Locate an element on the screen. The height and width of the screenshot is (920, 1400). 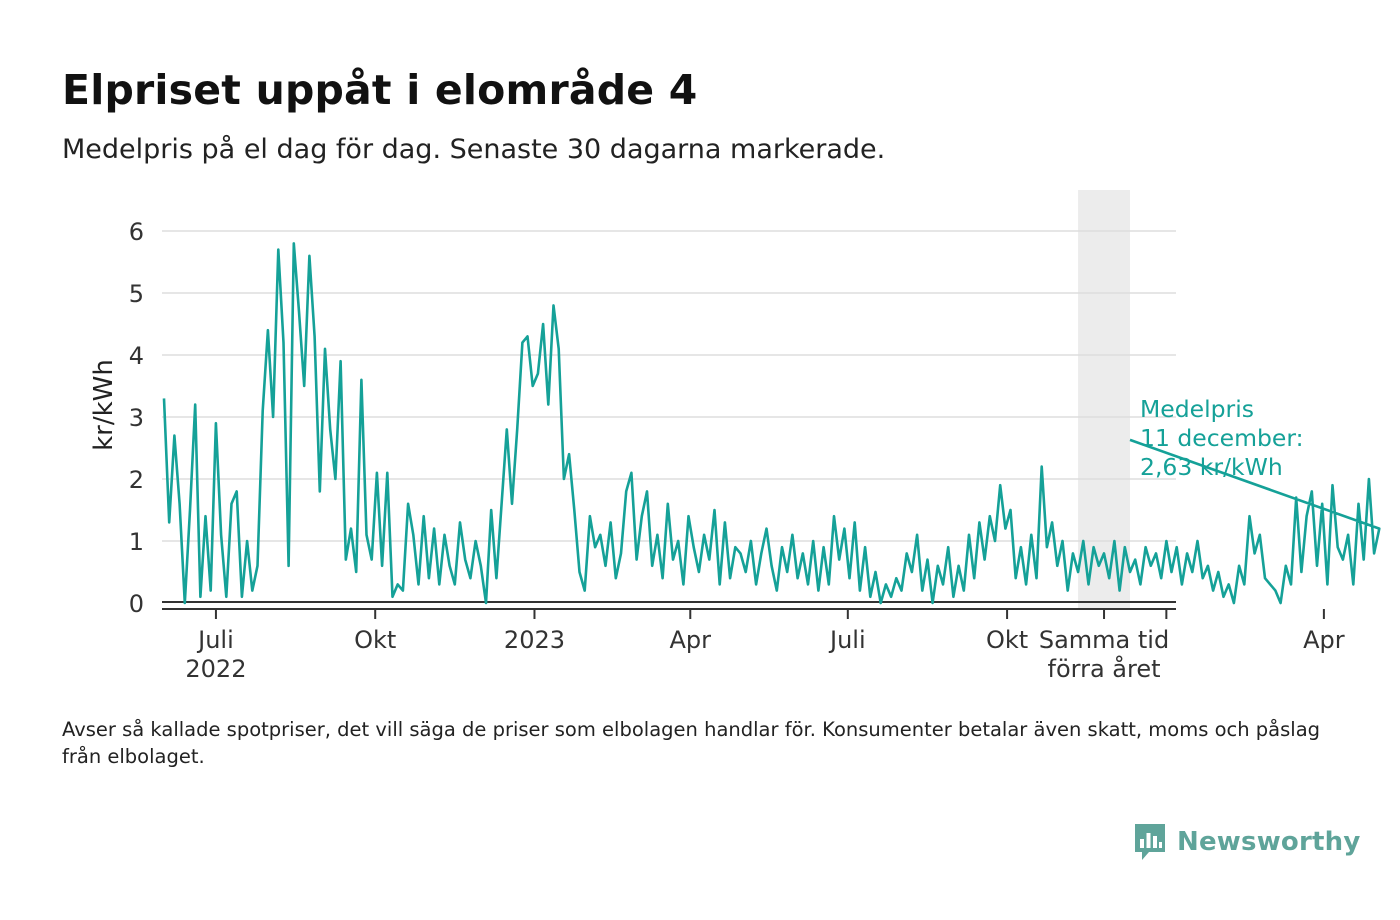
x-tick-label-4: Apr is located at coordinates (691, 640).